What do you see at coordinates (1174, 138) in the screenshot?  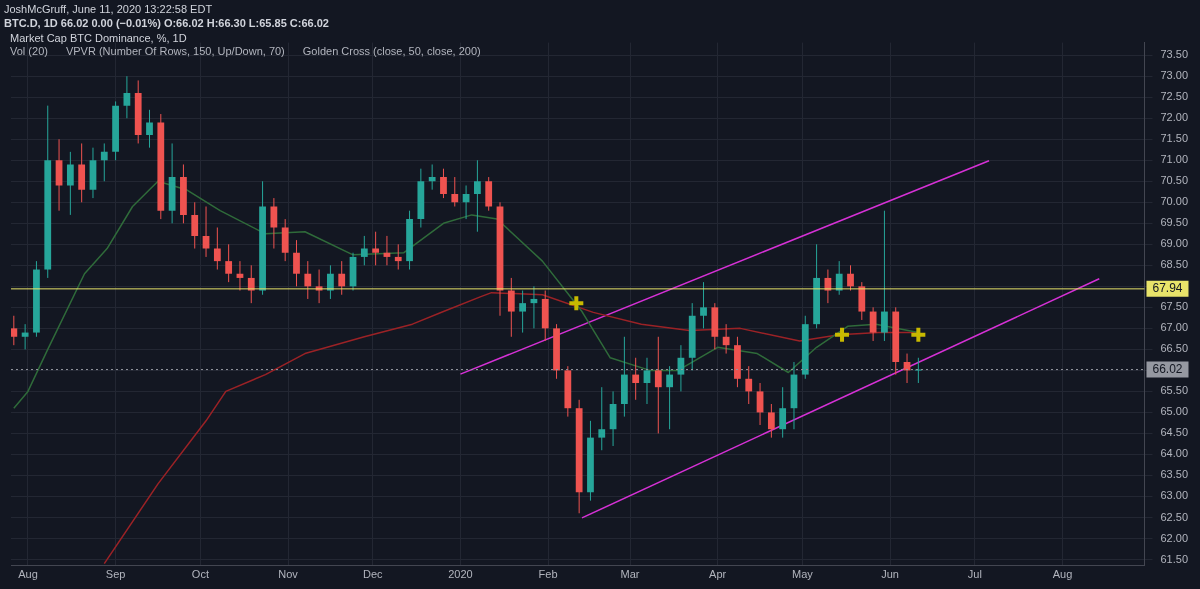 I see `y-tick-label: 71.50` at bounding box center [1174, 138].